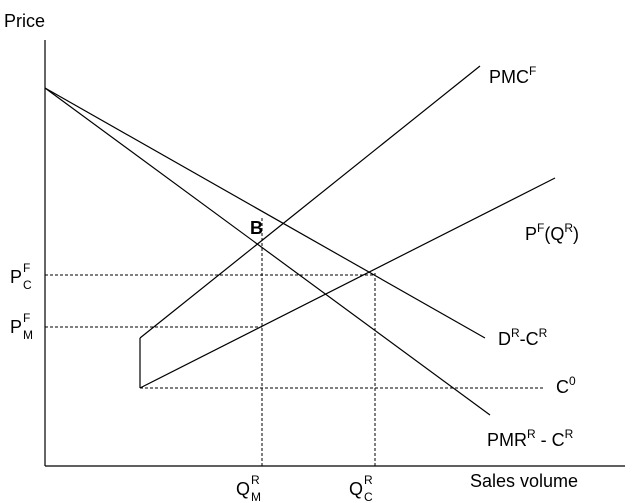 This screenshot has height=503, width=636. What do you see at coordinates (531, 234) in the screenshot?
I see `label-part: P` at bounding box center [531, 234].